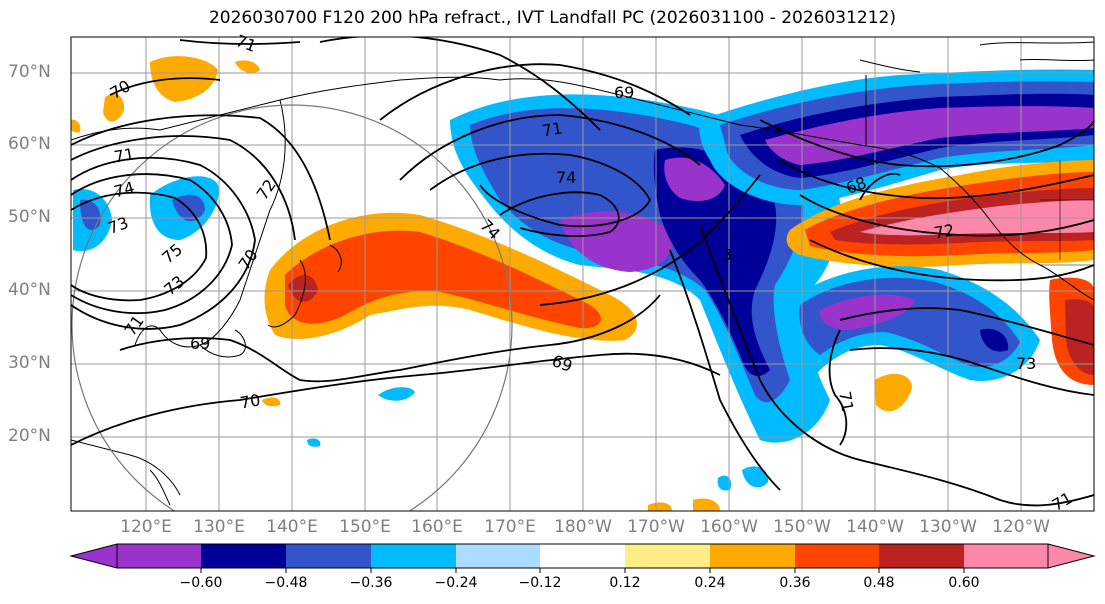 Image resolution: width=1105 pixels, height=604 pixels. Describe the element at coordinates (29, 363) in the screenshot. I see `lat-label: 30°N` at that location.